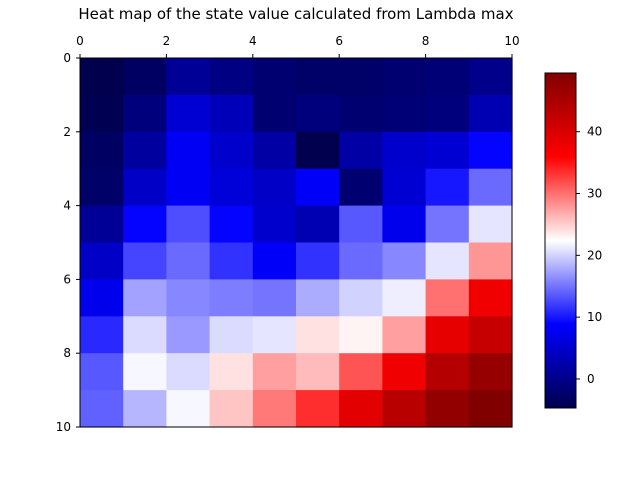 This screenshot has width=640, height=480. I want to click on colorbar-tick-label: 0, so click(591, 379).